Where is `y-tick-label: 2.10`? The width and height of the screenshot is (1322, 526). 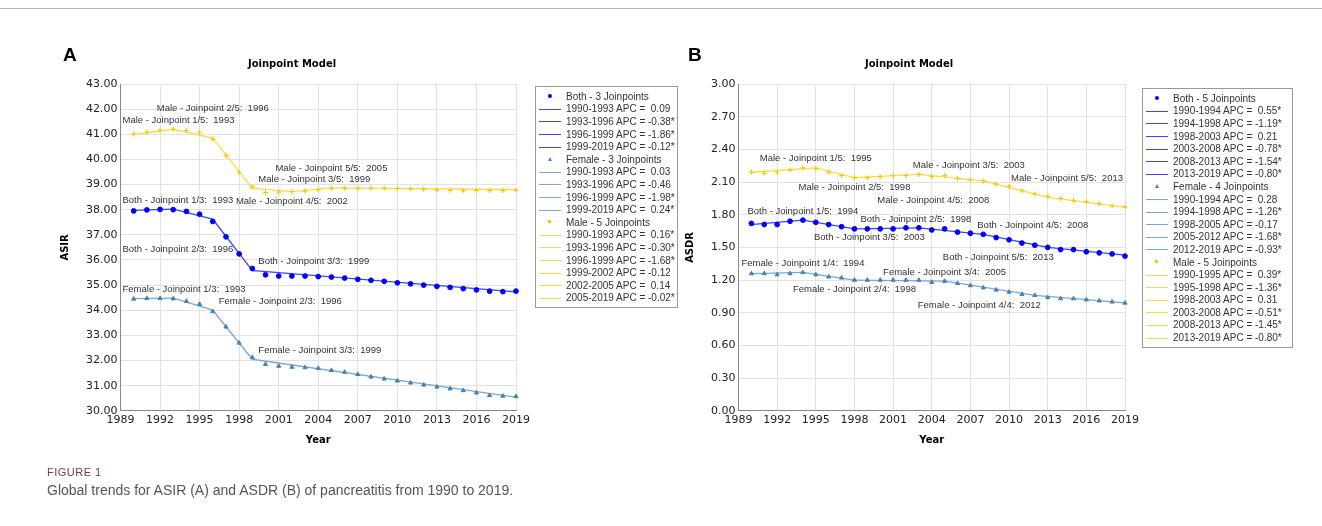 y-tick-label: 2.10 is located at coordinates (723, 181).